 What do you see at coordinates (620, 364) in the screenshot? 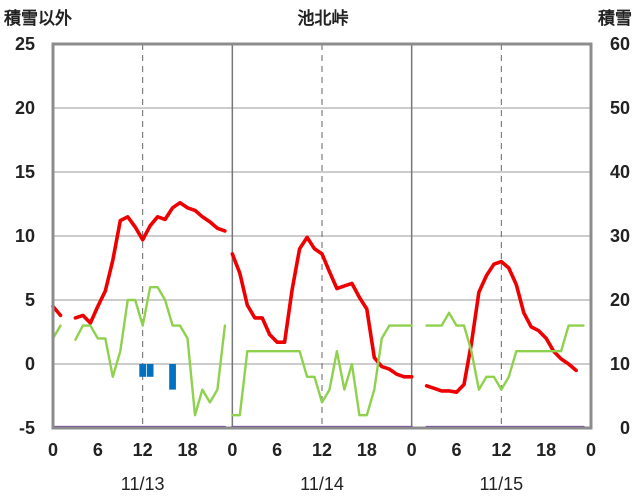
I see `right-tick-label: 10` at bounding box center [620, 364].